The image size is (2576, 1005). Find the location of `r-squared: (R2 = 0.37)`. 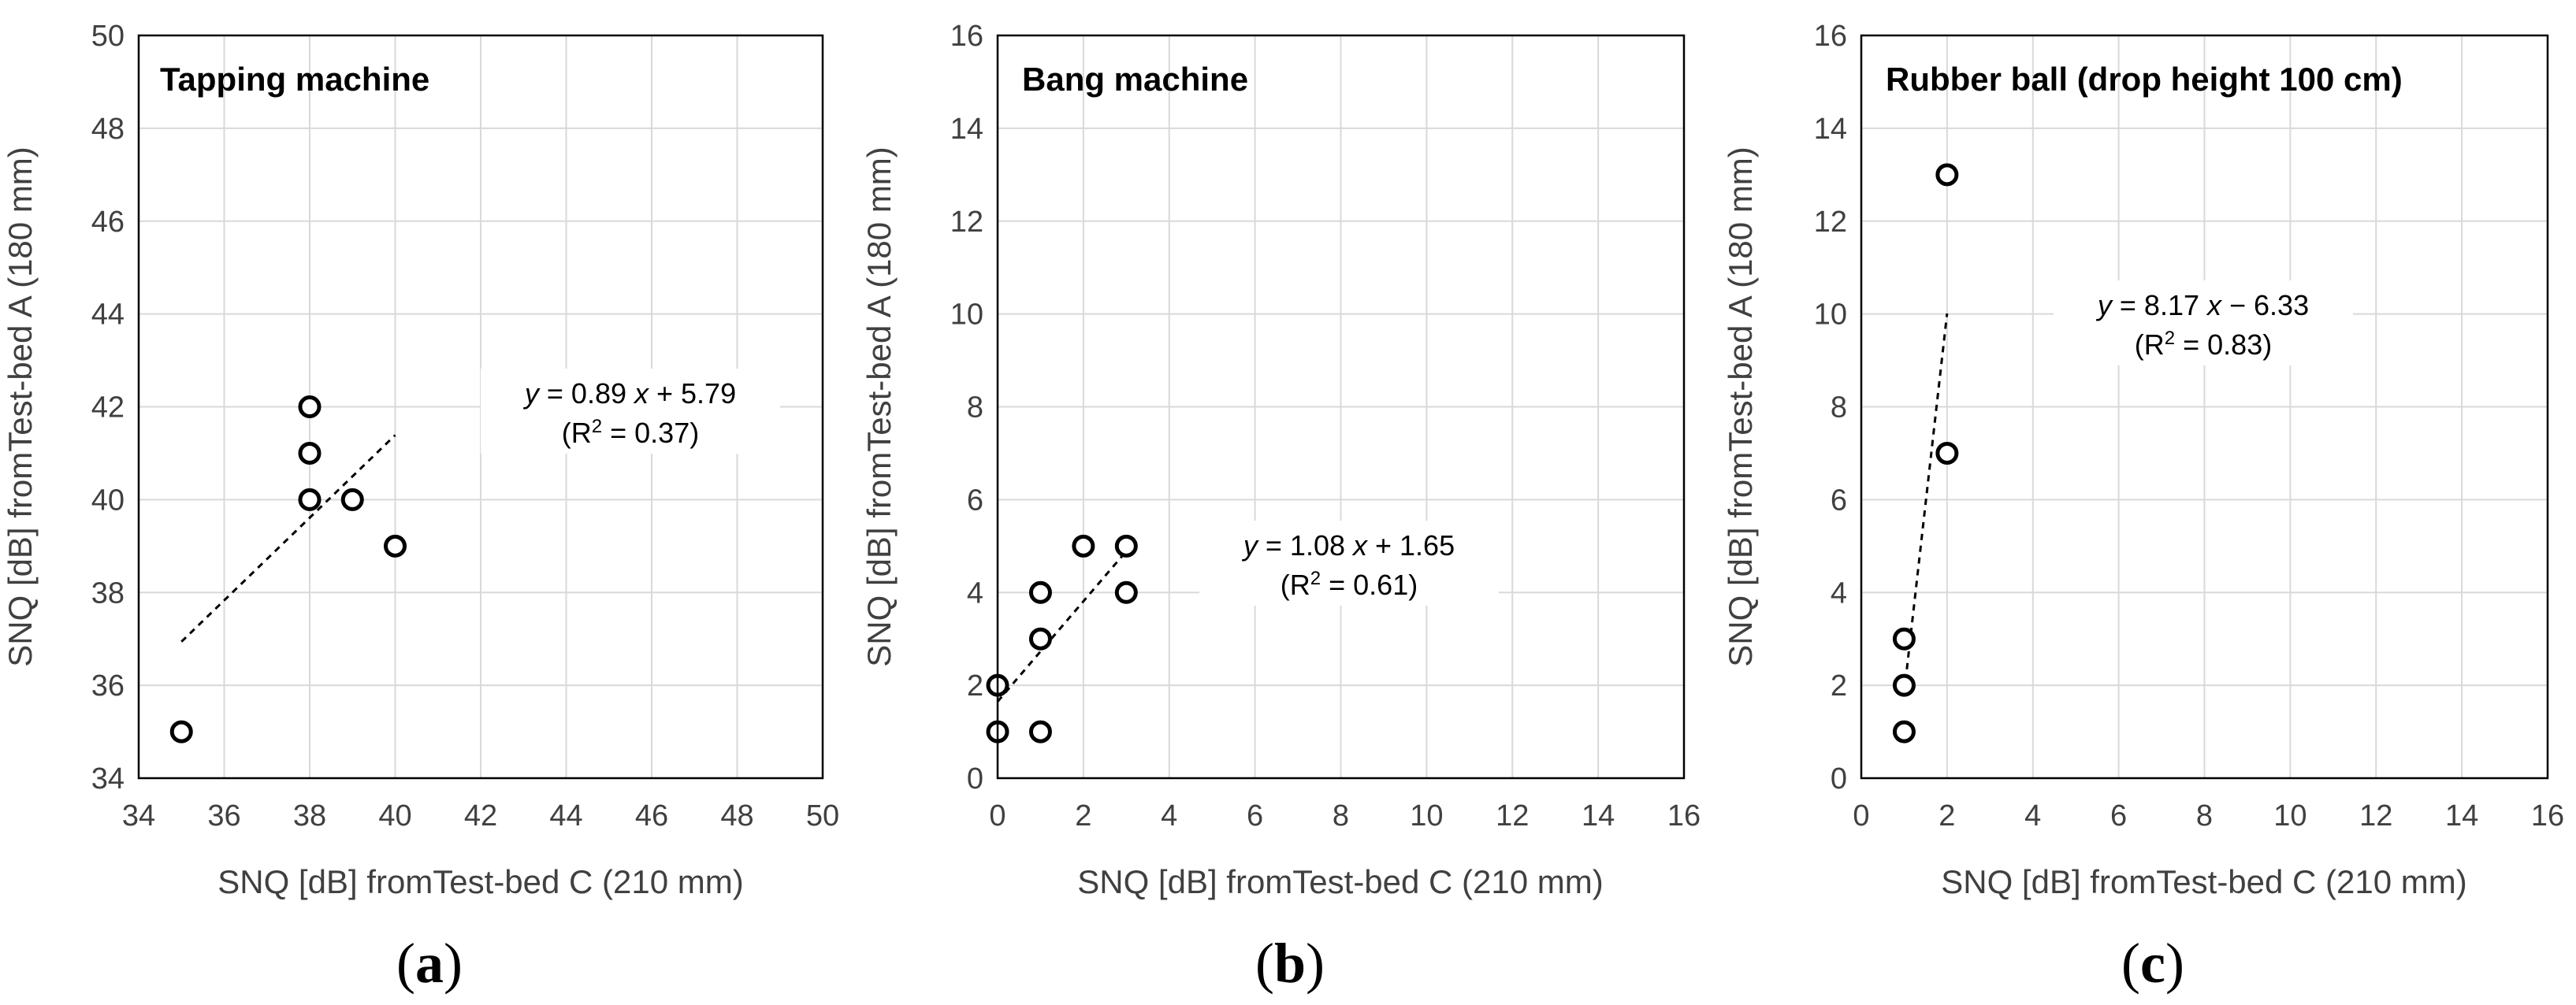

r-squared: (R2 = 0.37) is located at coordinates (630, 433).